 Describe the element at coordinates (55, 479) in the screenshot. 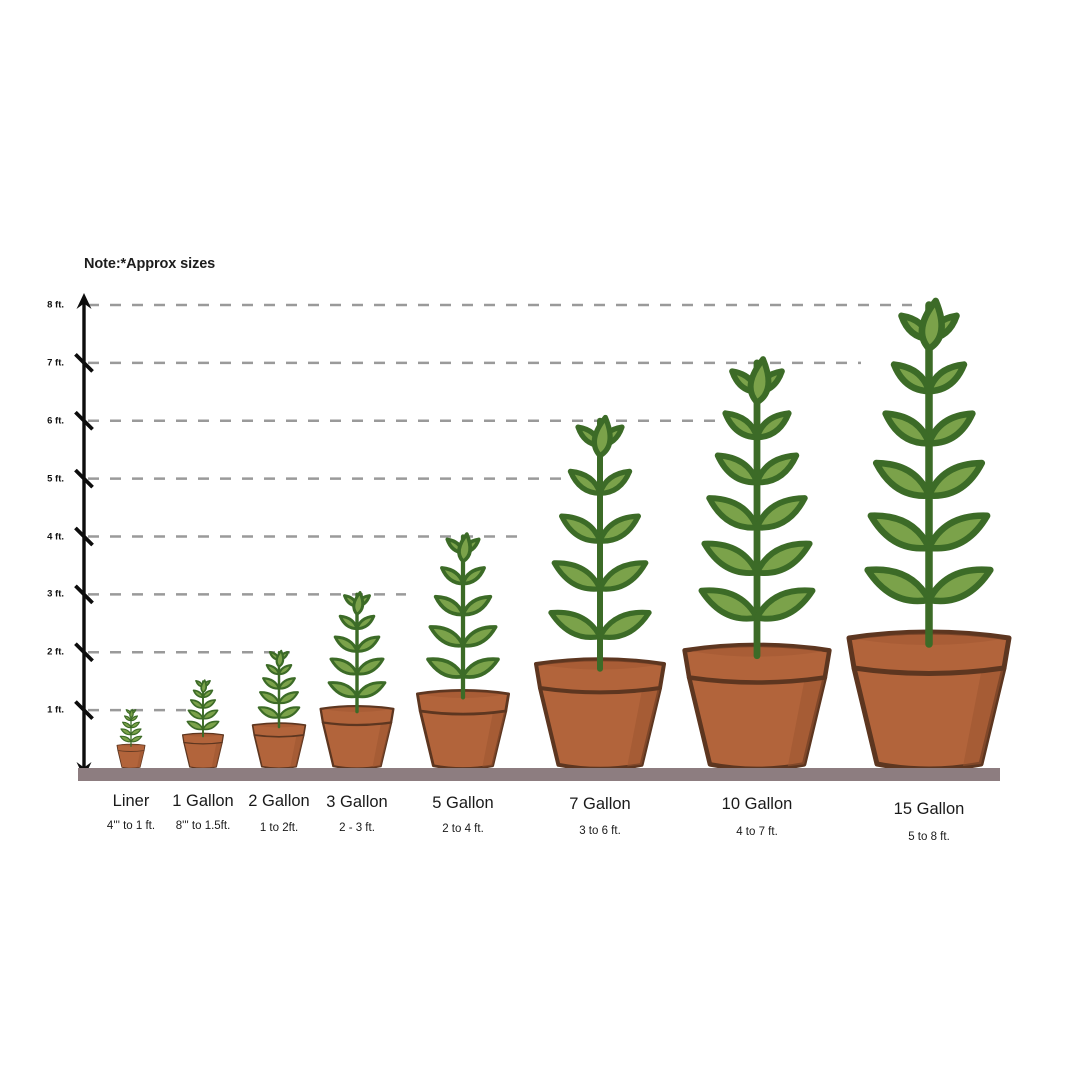

I see `tick-label-5ft: 5 ft.` at that location.